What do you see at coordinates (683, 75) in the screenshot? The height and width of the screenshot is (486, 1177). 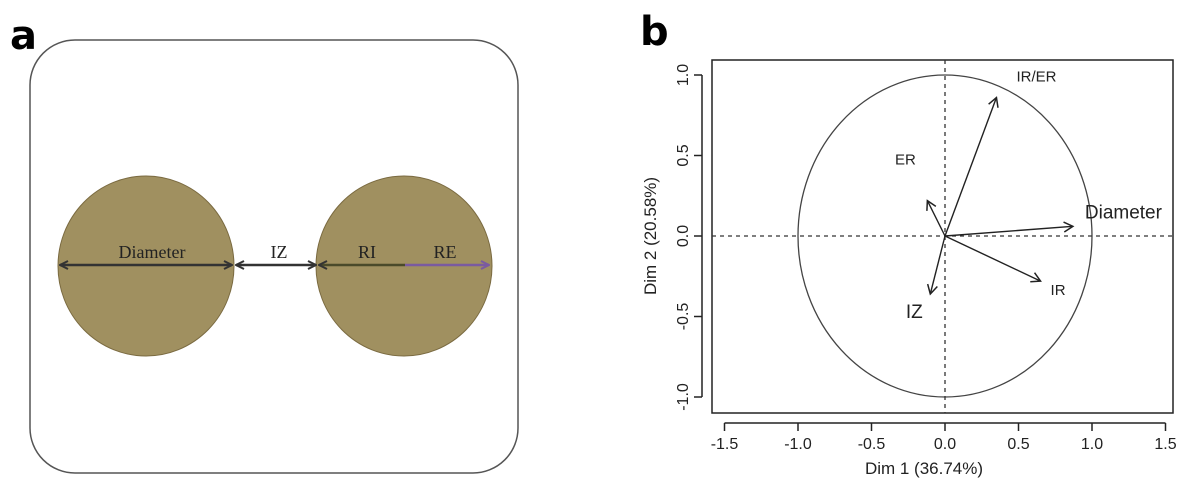 I see `y-tick-label: 1.0` at bounding box center [683, 75].